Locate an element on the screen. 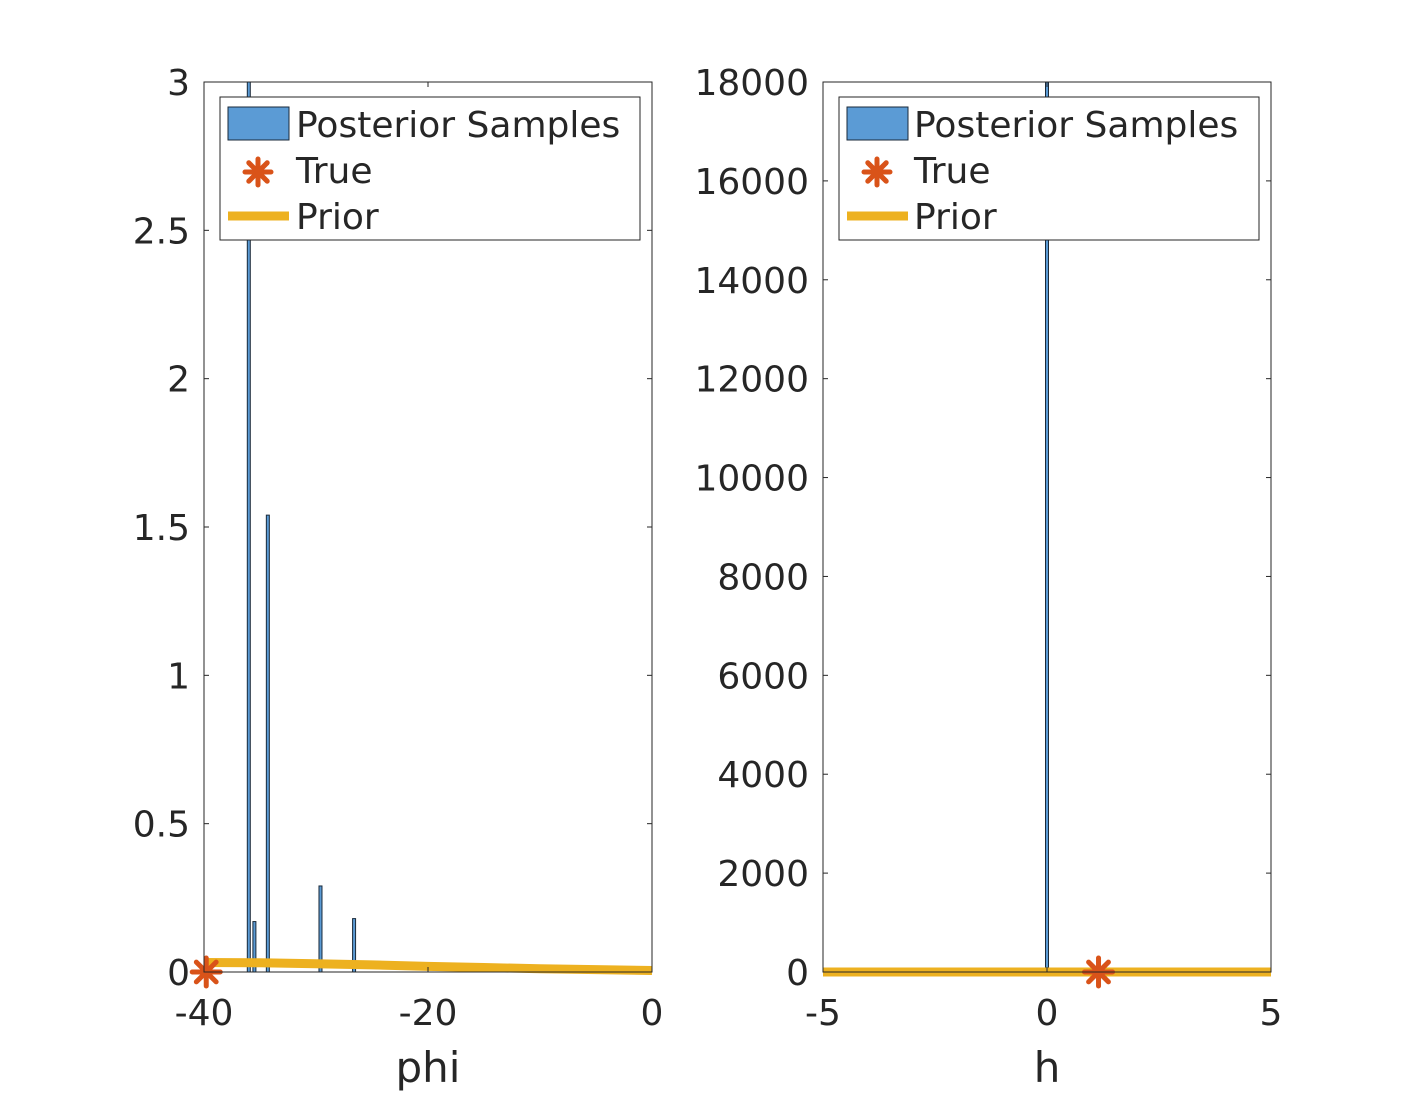 The width and height of the screenshot is (1406, 1094). h-x-axis-label: h is located at coordinates (1047, 1067).